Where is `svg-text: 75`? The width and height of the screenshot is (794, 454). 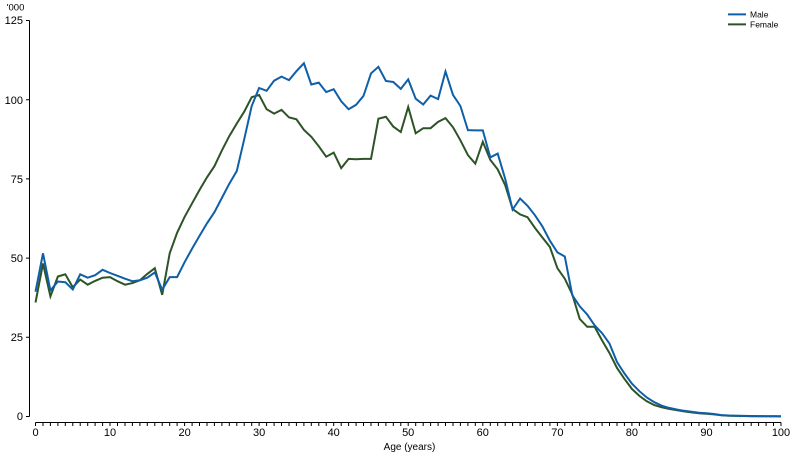
svg-text: 75 is located at coordinates (17, 180).